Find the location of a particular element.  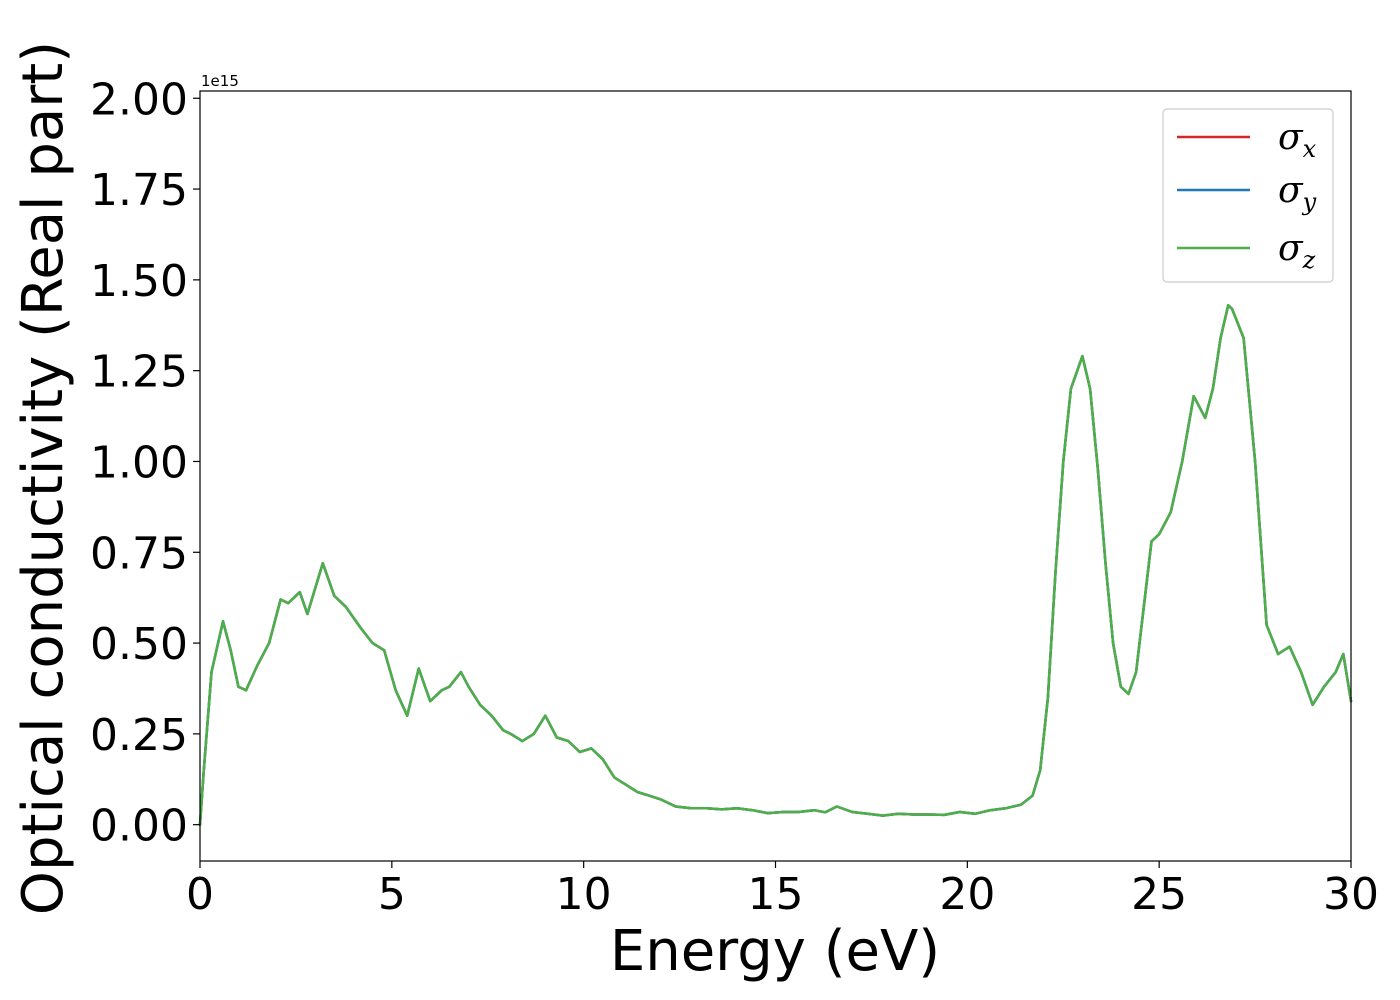

legend-label-z: σz is located at coordinates (1297, 251).